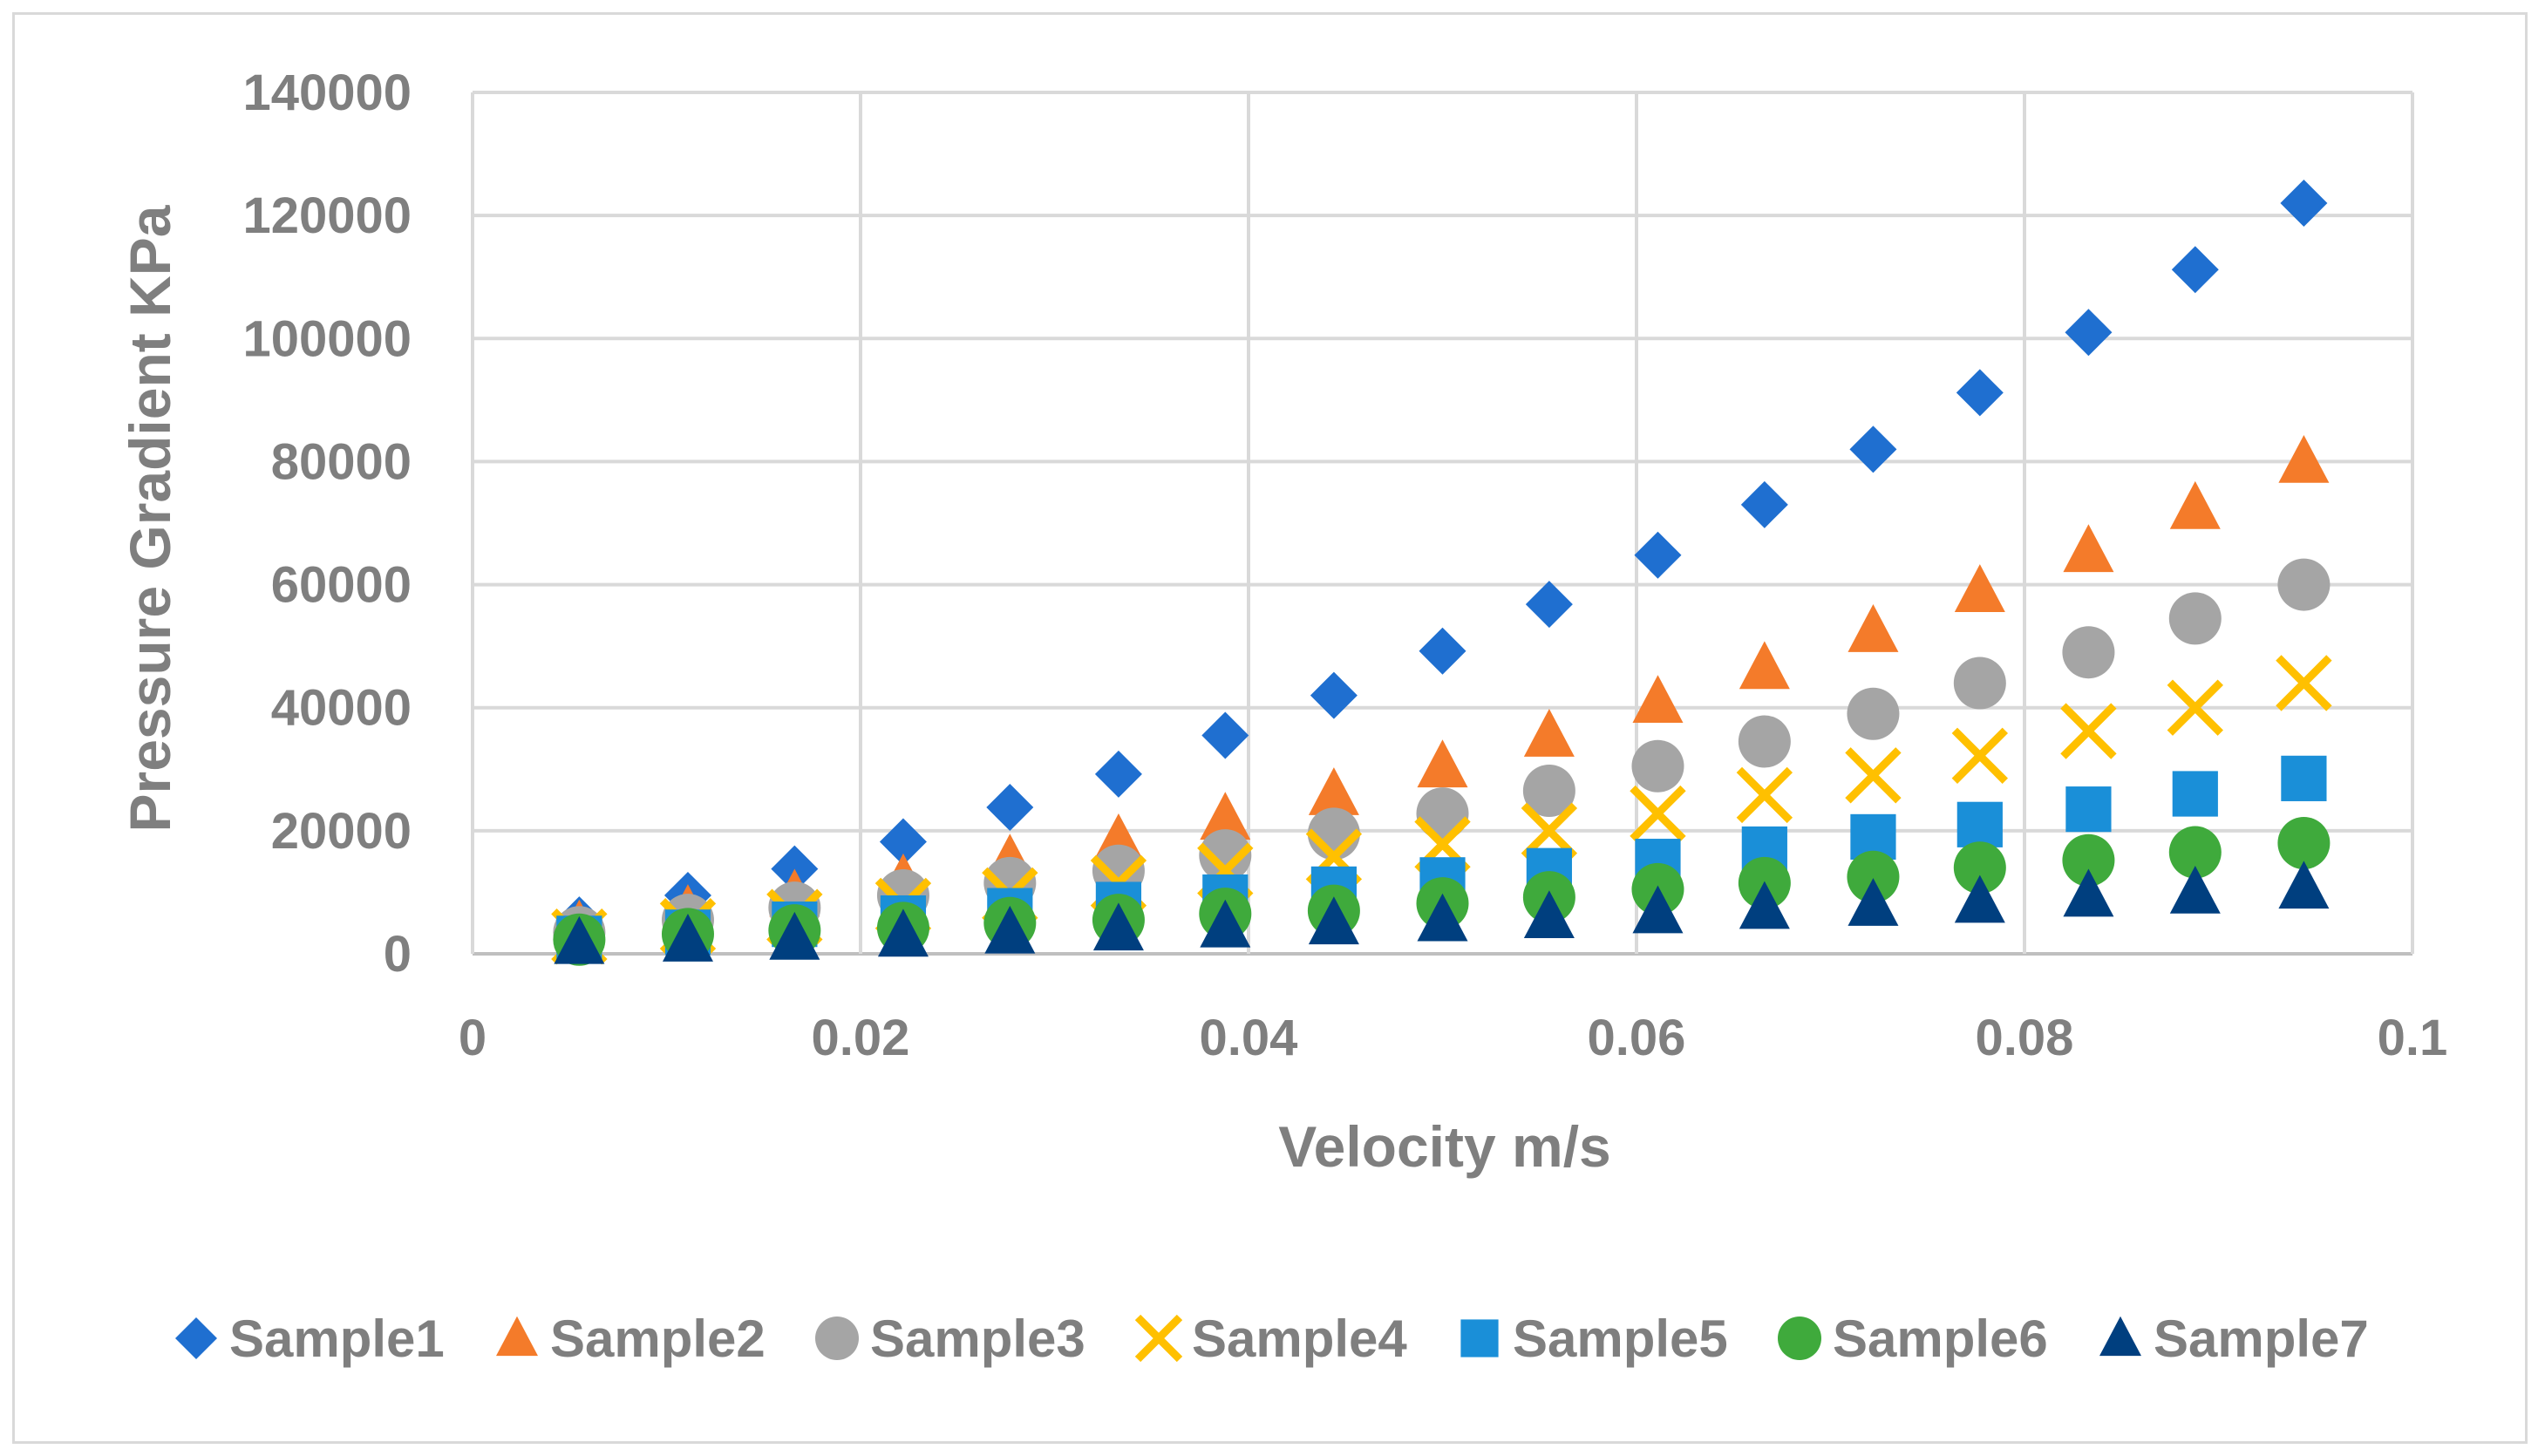 The width and height of the screenshot is (2545, 1456). Describe the element at coordinates (1249, 1038) in the screenshot. I see `x-tick-label: 0.04` at that location.